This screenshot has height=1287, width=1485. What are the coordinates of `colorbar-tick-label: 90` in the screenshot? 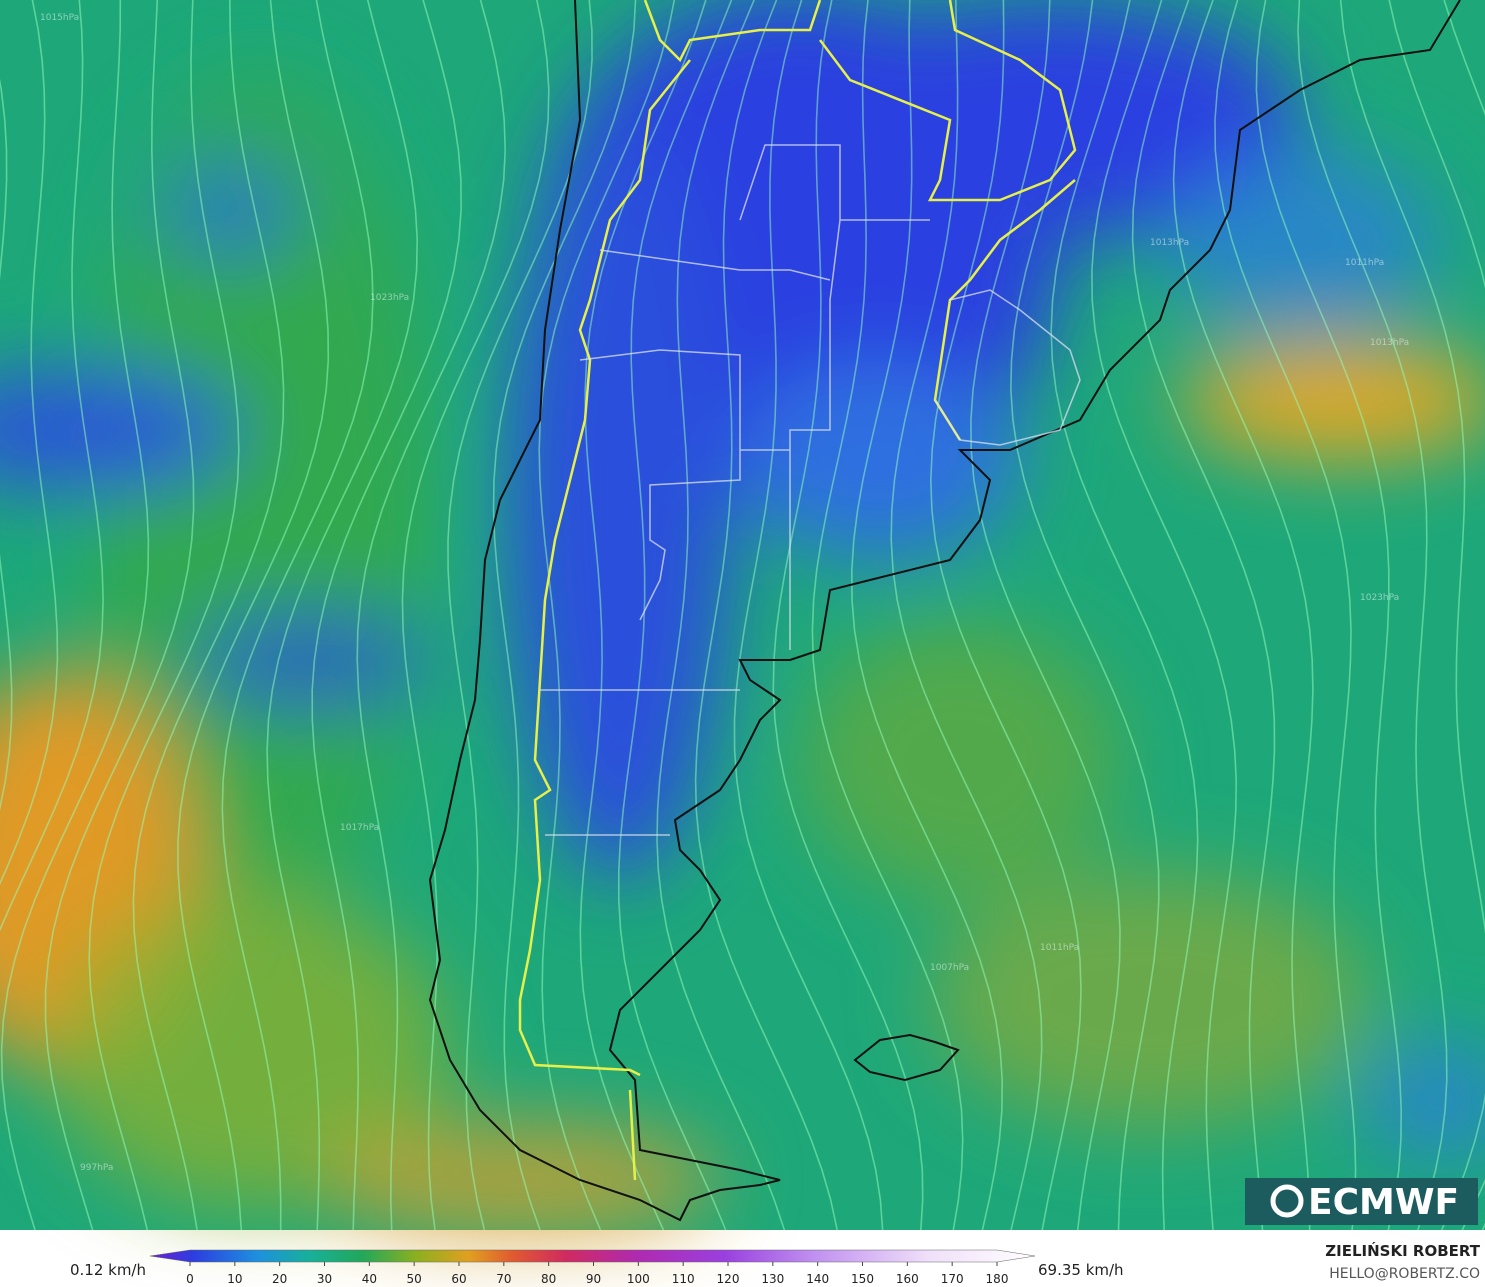 It's located at (593, 1279).